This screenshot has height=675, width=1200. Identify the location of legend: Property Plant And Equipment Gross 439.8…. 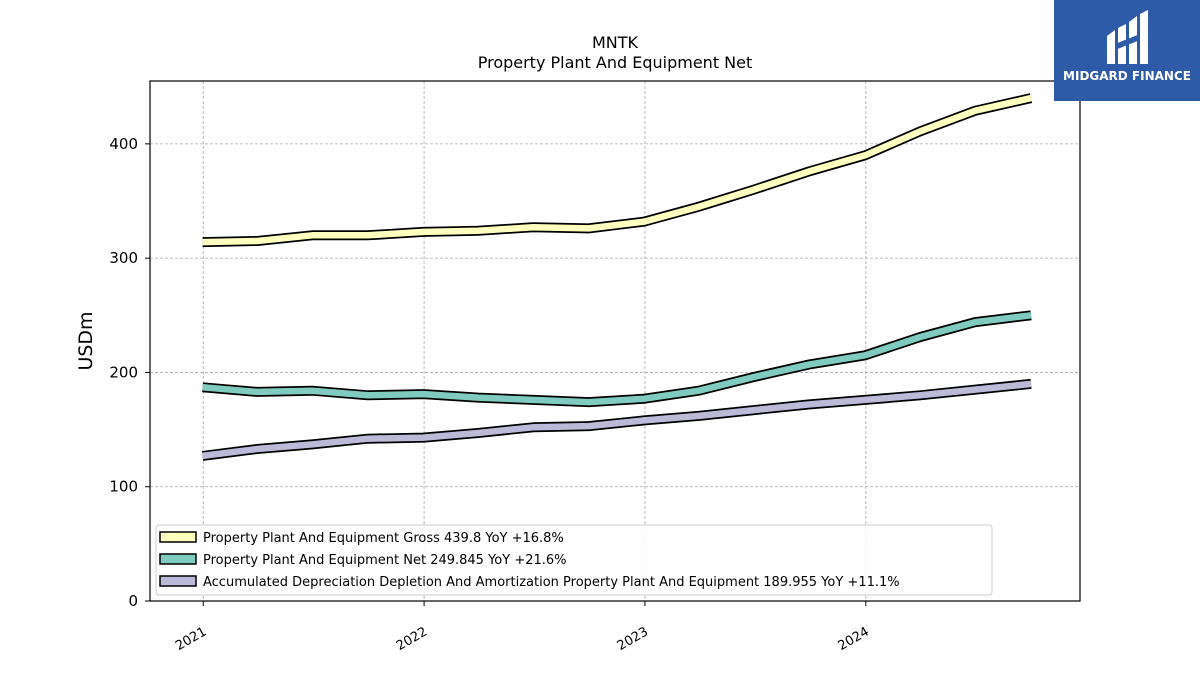
(574, 560).